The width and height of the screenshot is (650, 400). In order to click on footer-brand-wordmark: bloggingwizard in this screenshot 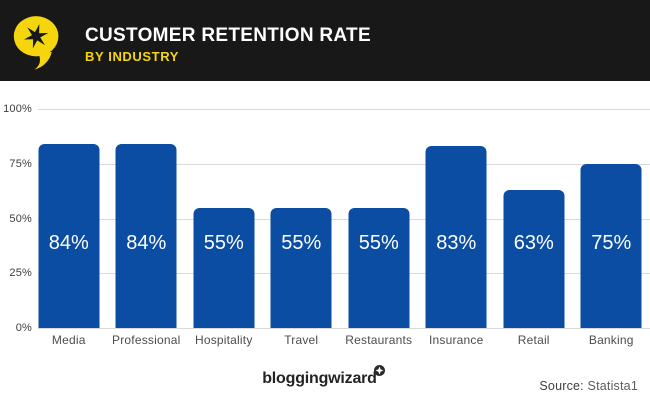, I will do `click(319, 378)`.